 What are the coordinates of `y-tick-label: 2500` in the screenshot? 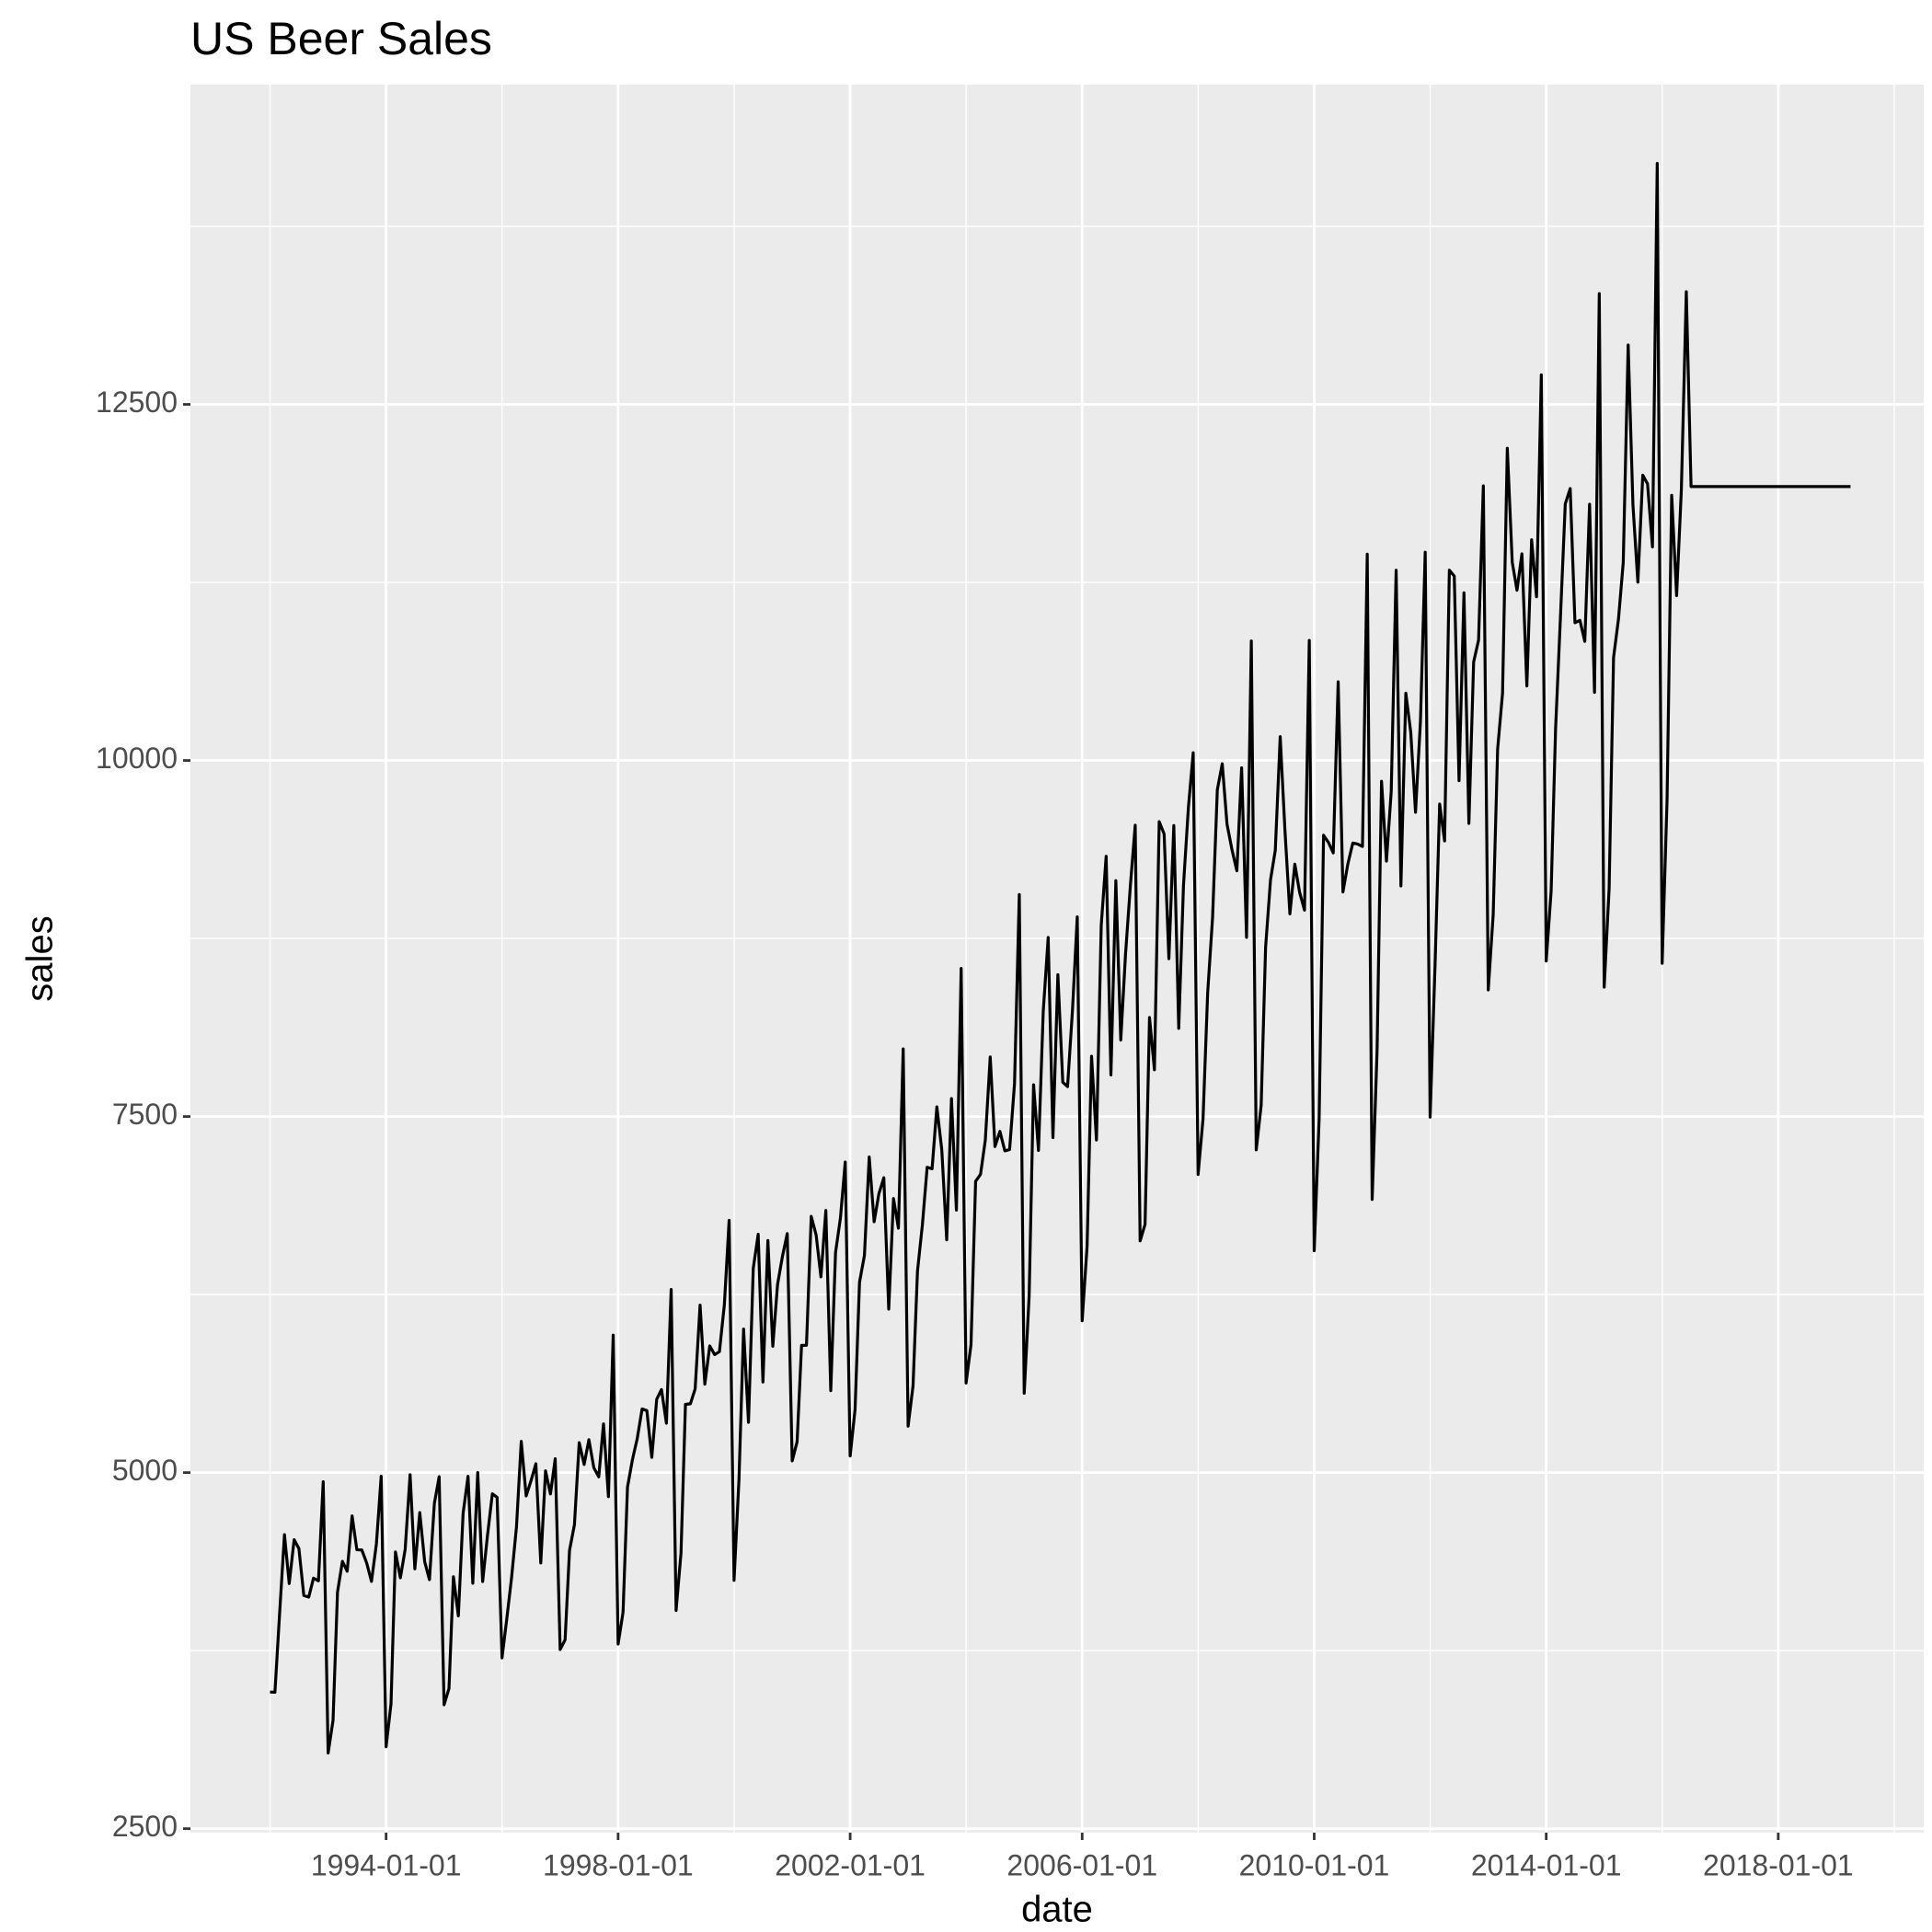 It's located at (145, 1826).